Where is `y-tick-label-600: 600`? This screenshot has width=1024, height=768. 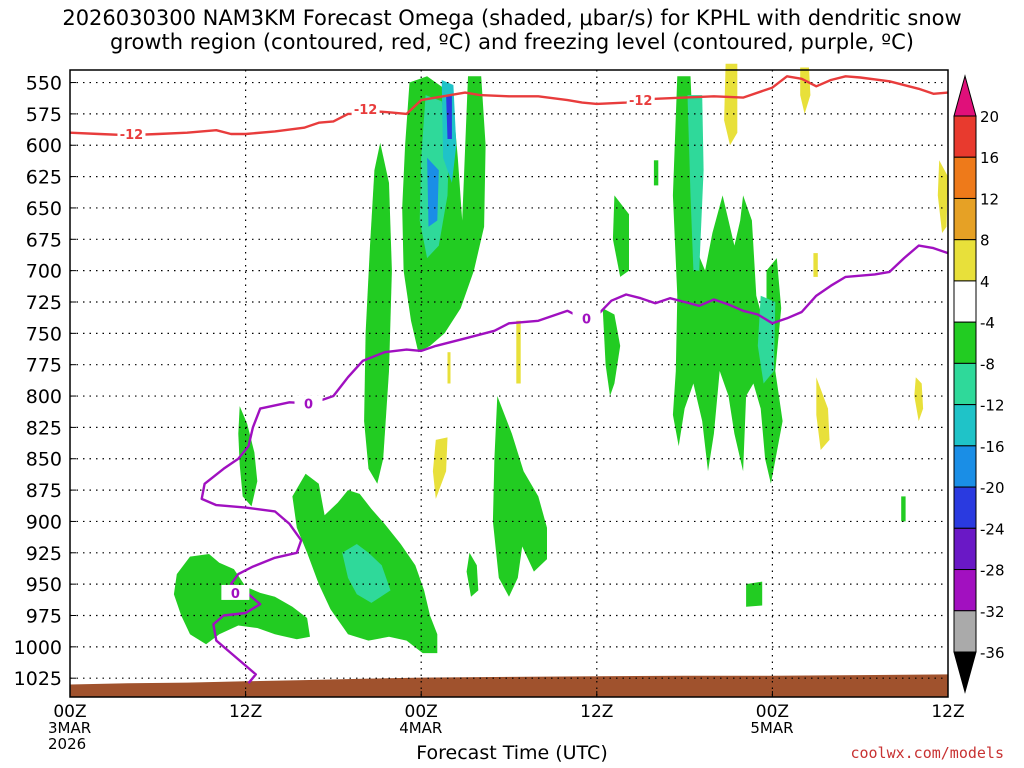 y-tick-label-600: 600 is located at coordinates (44, 146).